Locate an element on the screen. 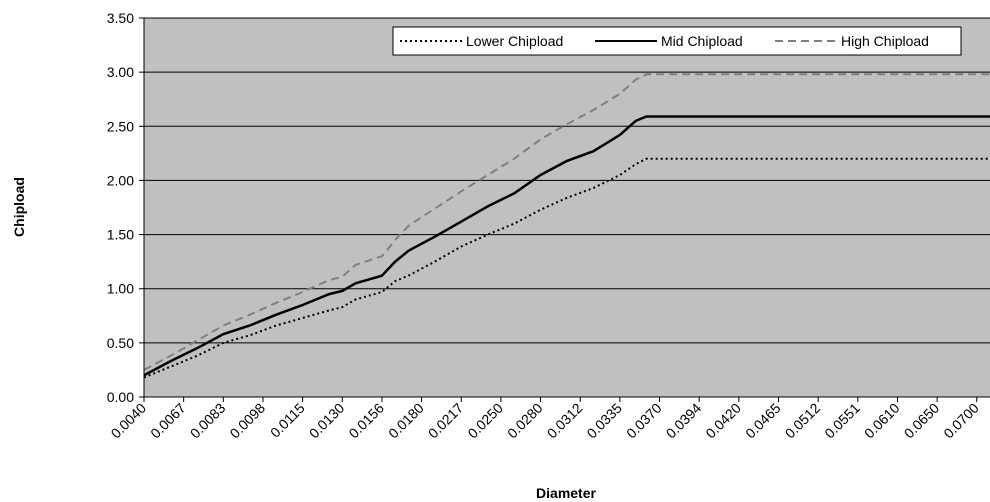 Image resolution: width=990 pixels, height=502 pixels. y-tick-labels: 0.00 0.50 1.00 1.50 2.00 2.50 3.00 3.50 is located at coordinates (125, 207).